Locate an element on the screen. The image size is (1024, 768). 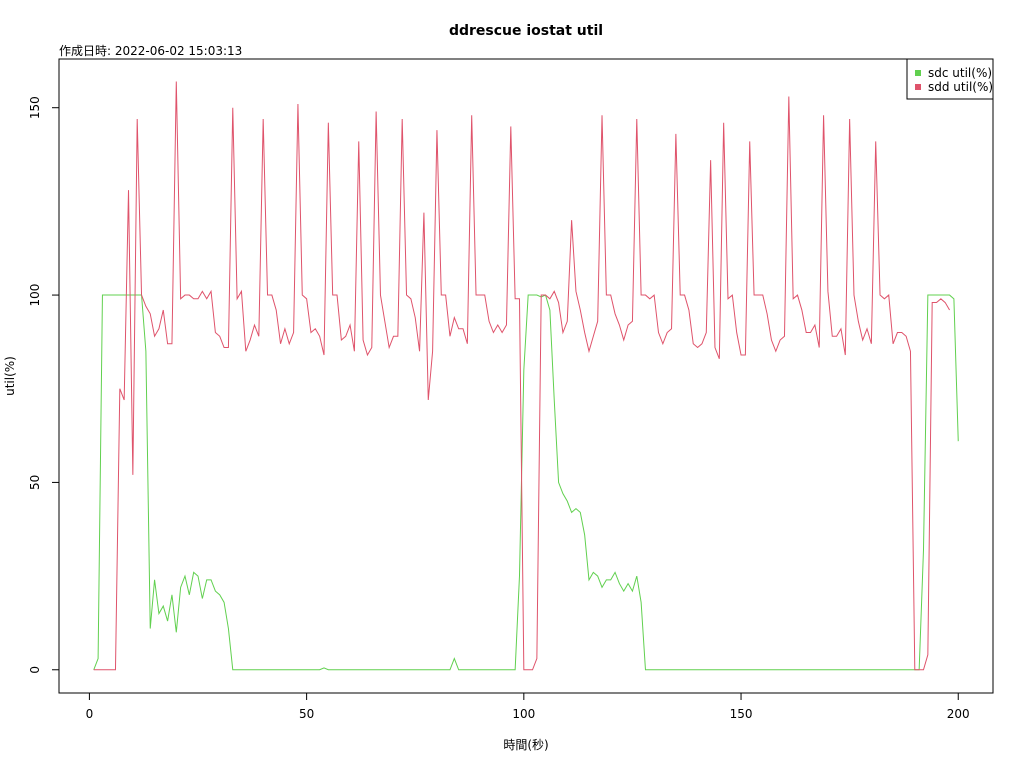
chart-title: ddrescue iostat util is located at coordinates (526, 31).